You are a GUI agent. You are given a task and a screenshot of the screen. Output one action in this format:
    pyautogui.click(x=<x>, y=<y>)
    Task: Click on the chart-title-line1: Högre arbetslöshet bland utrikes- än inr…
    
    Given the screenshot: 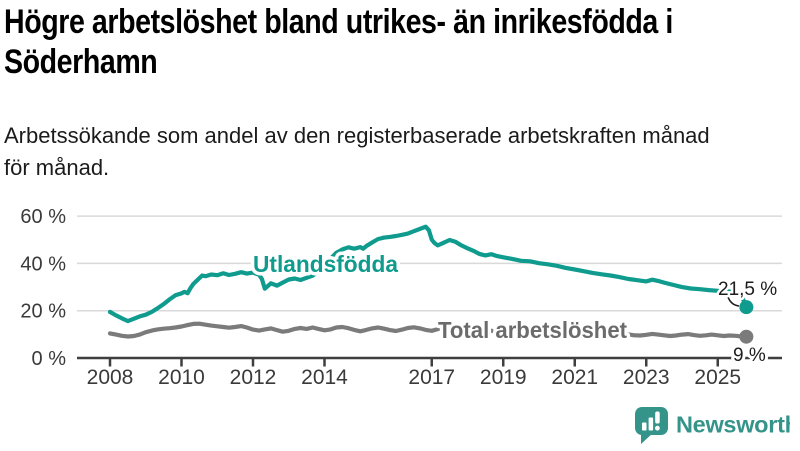 What is the action you would take?
    pyautogui.click(x=338, y=22)
    